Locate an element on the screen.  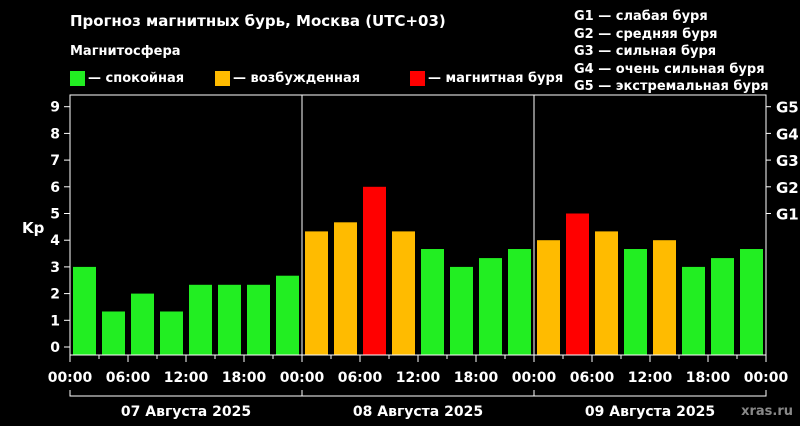
day-label-1: 08 Августа 2025 is located at coordinates (418, 412).